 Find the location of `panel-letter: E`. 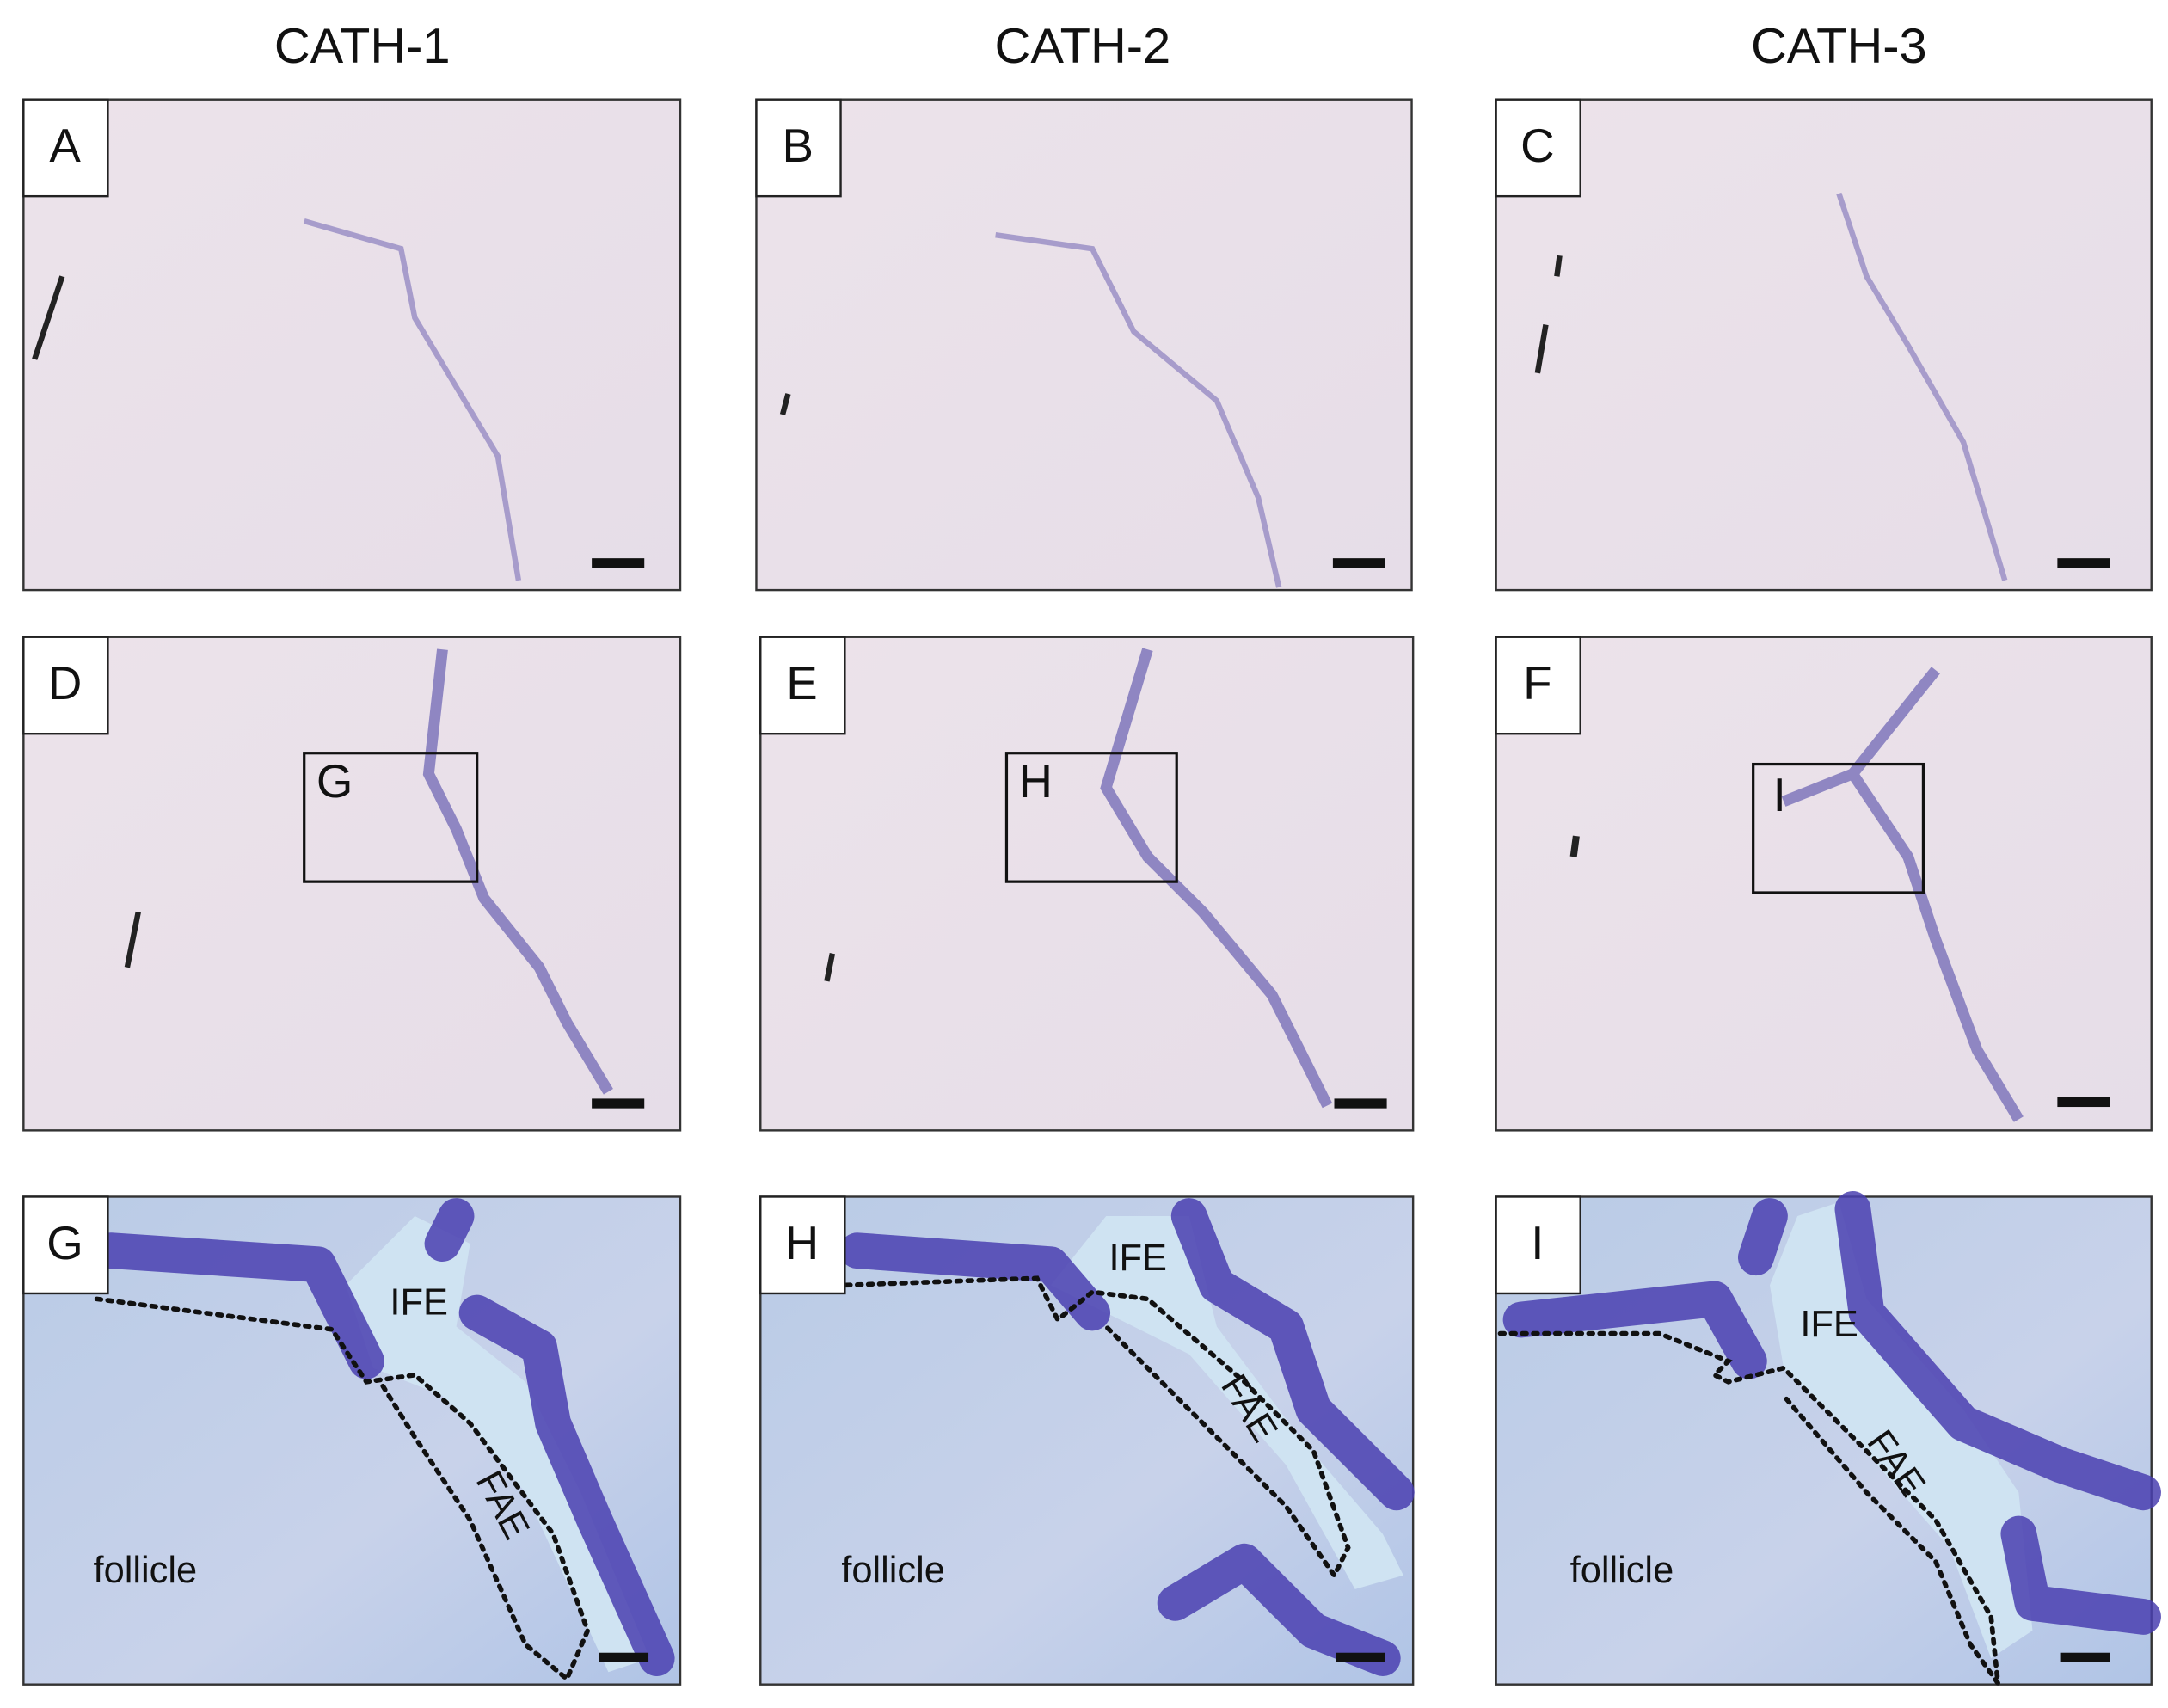

panel-letter: E is located at coordinates (802, 683).